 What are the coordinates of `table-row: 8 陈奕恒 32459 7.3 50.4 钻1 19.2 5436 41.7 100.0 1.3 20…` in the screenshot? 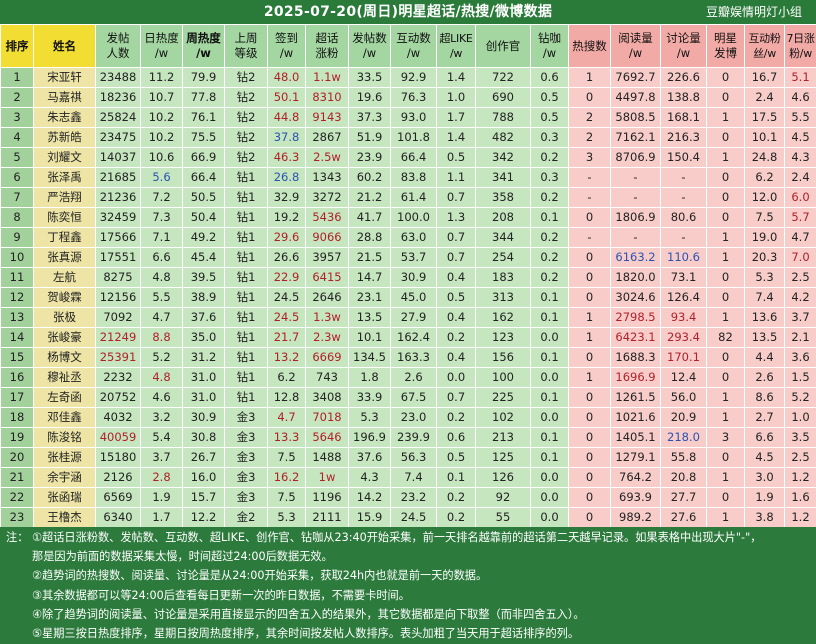 It's located at (408, 217).